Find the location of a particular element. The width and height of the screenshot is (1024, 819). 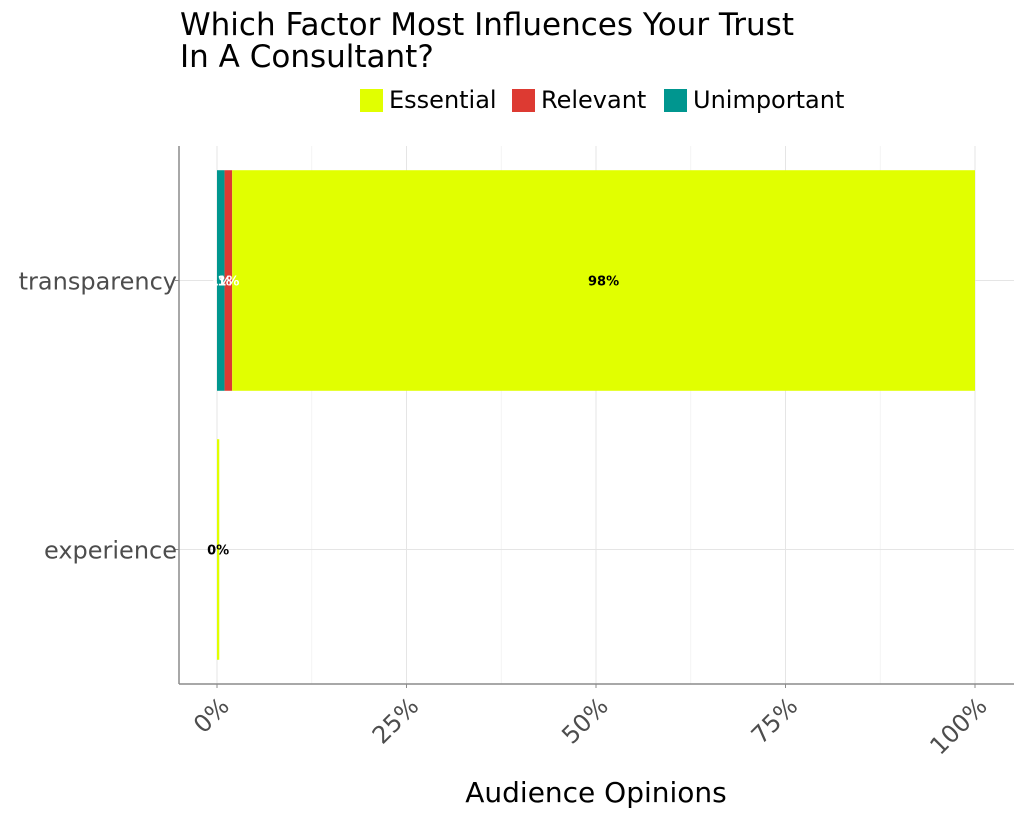

bar-experience-essential is located at coordinates (218, 549).